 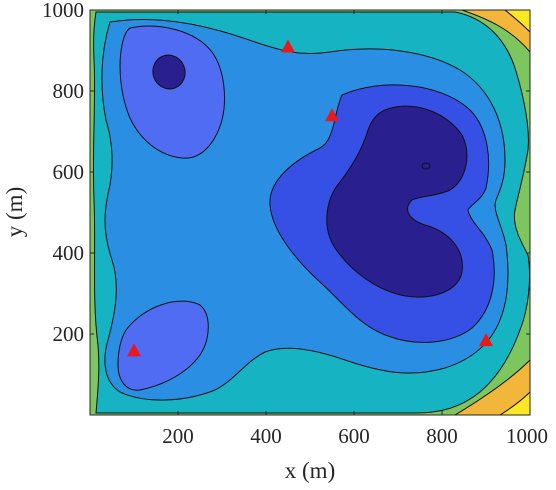 I want to click on y-tick-label: 600, so click(x=69, y=172).